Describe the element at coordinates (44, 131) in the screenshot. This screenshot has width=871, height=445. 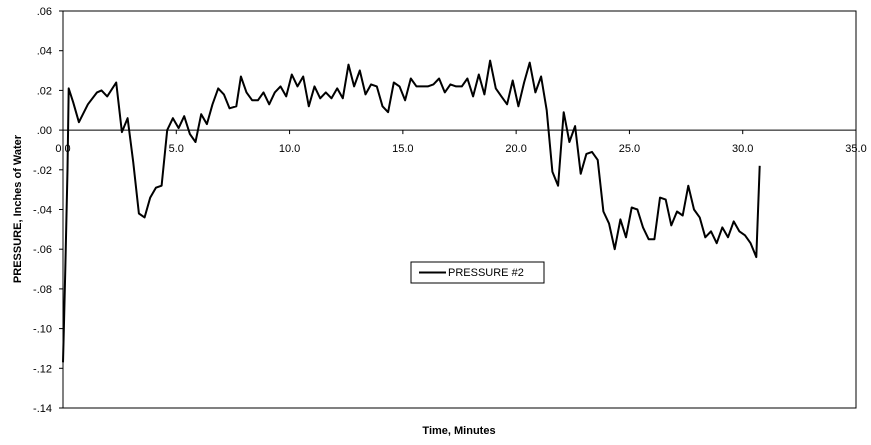
I see `y-tick-label: .00` at that location.